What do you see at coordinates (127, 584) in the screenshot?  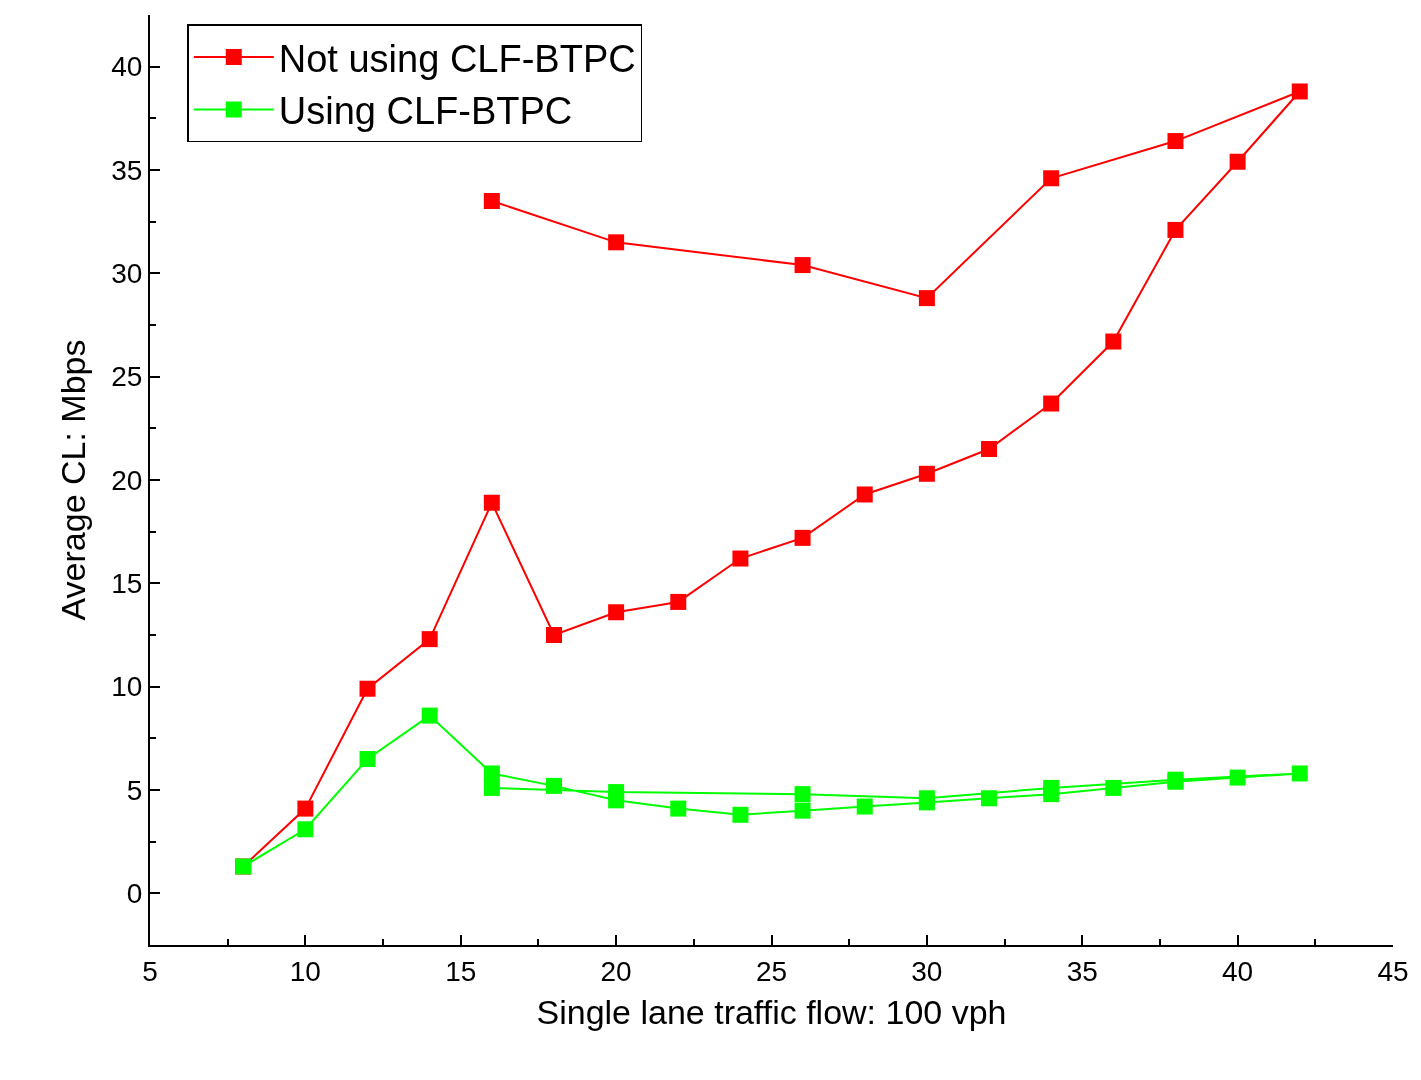 I see `y-tick-label: 15` at bounding box center [127, 584].